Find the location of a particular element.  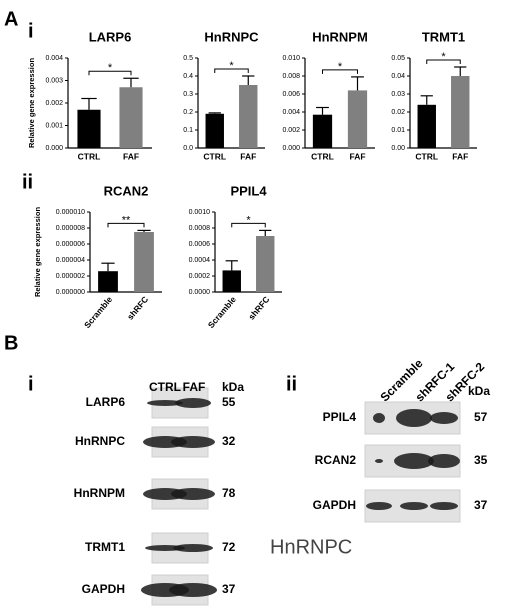

chart-title: TRMT1 is located at coordinates (443, 36).